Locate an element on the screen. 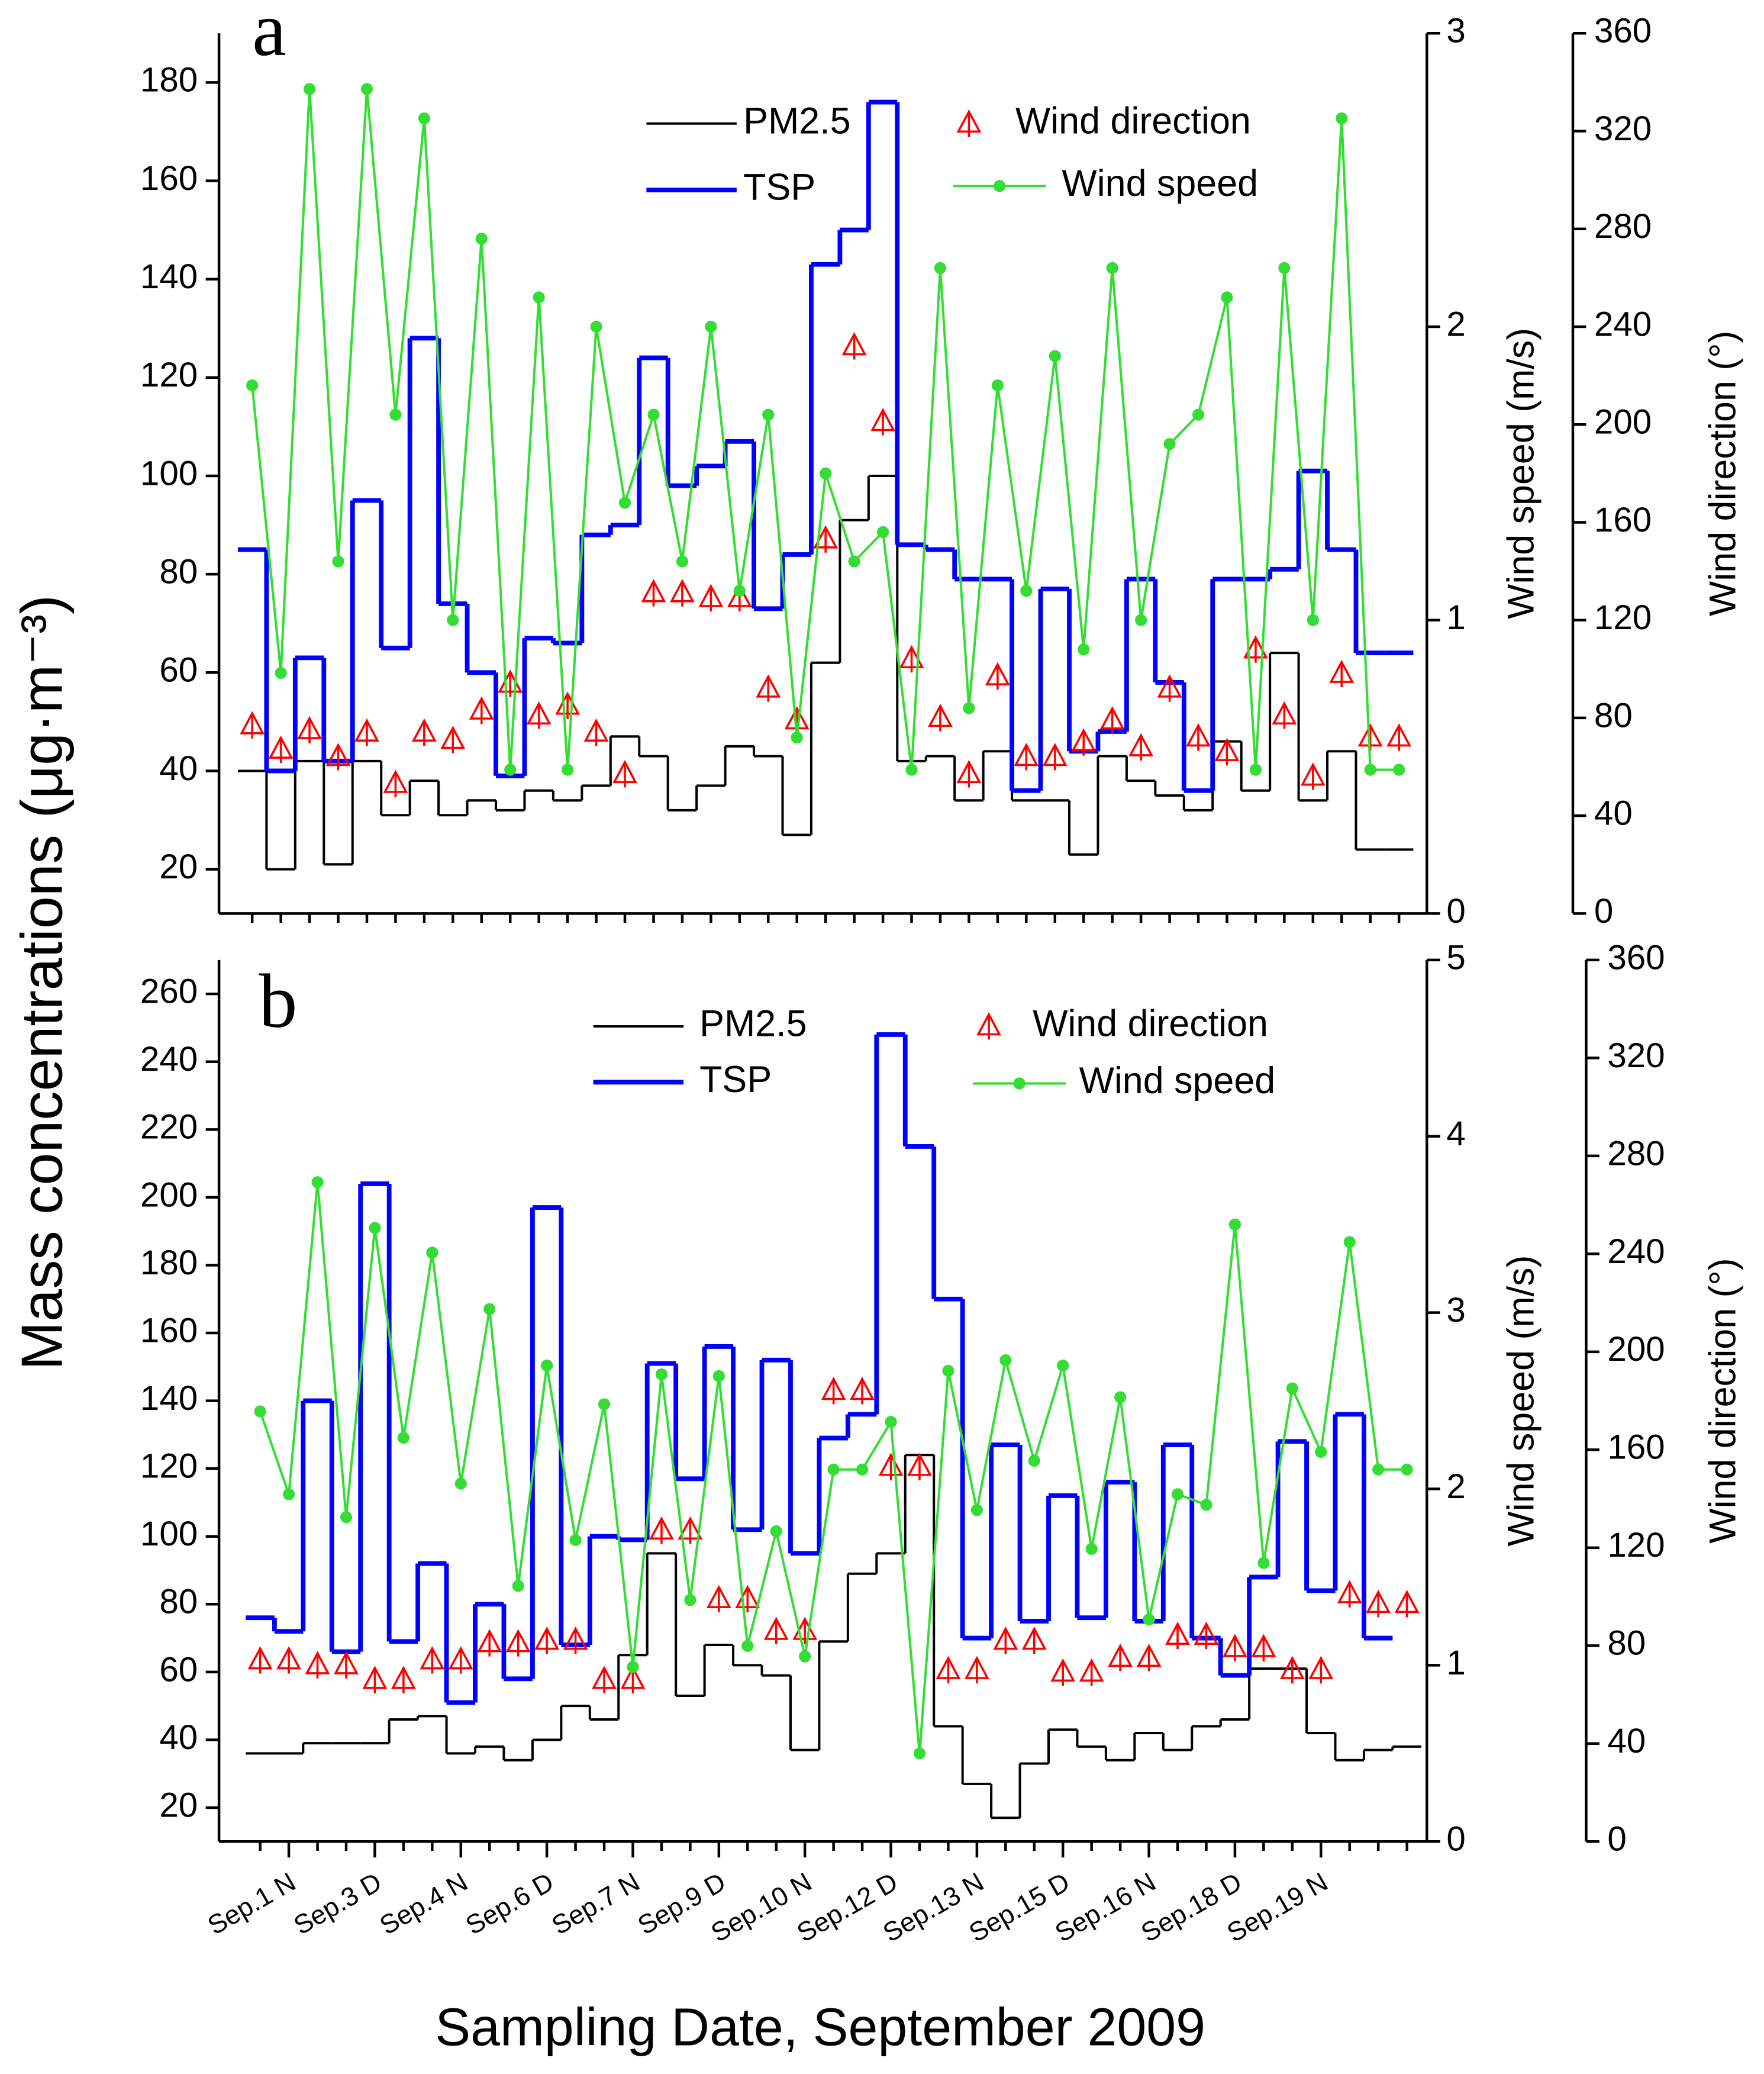 The image size is (1764, 2074). legend-label: TSP is located at coordinates (735, 1079).